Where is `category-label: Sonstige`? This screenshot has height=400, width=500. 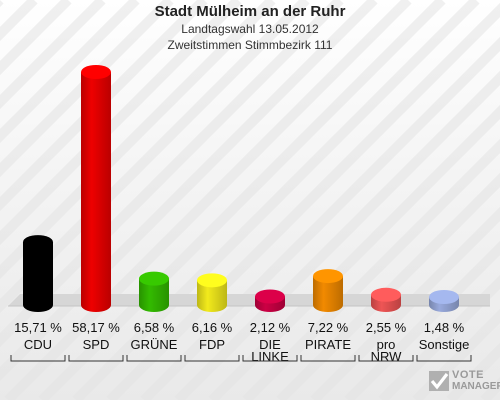 category-label: Sonstige is located at coordinates (444, 344).